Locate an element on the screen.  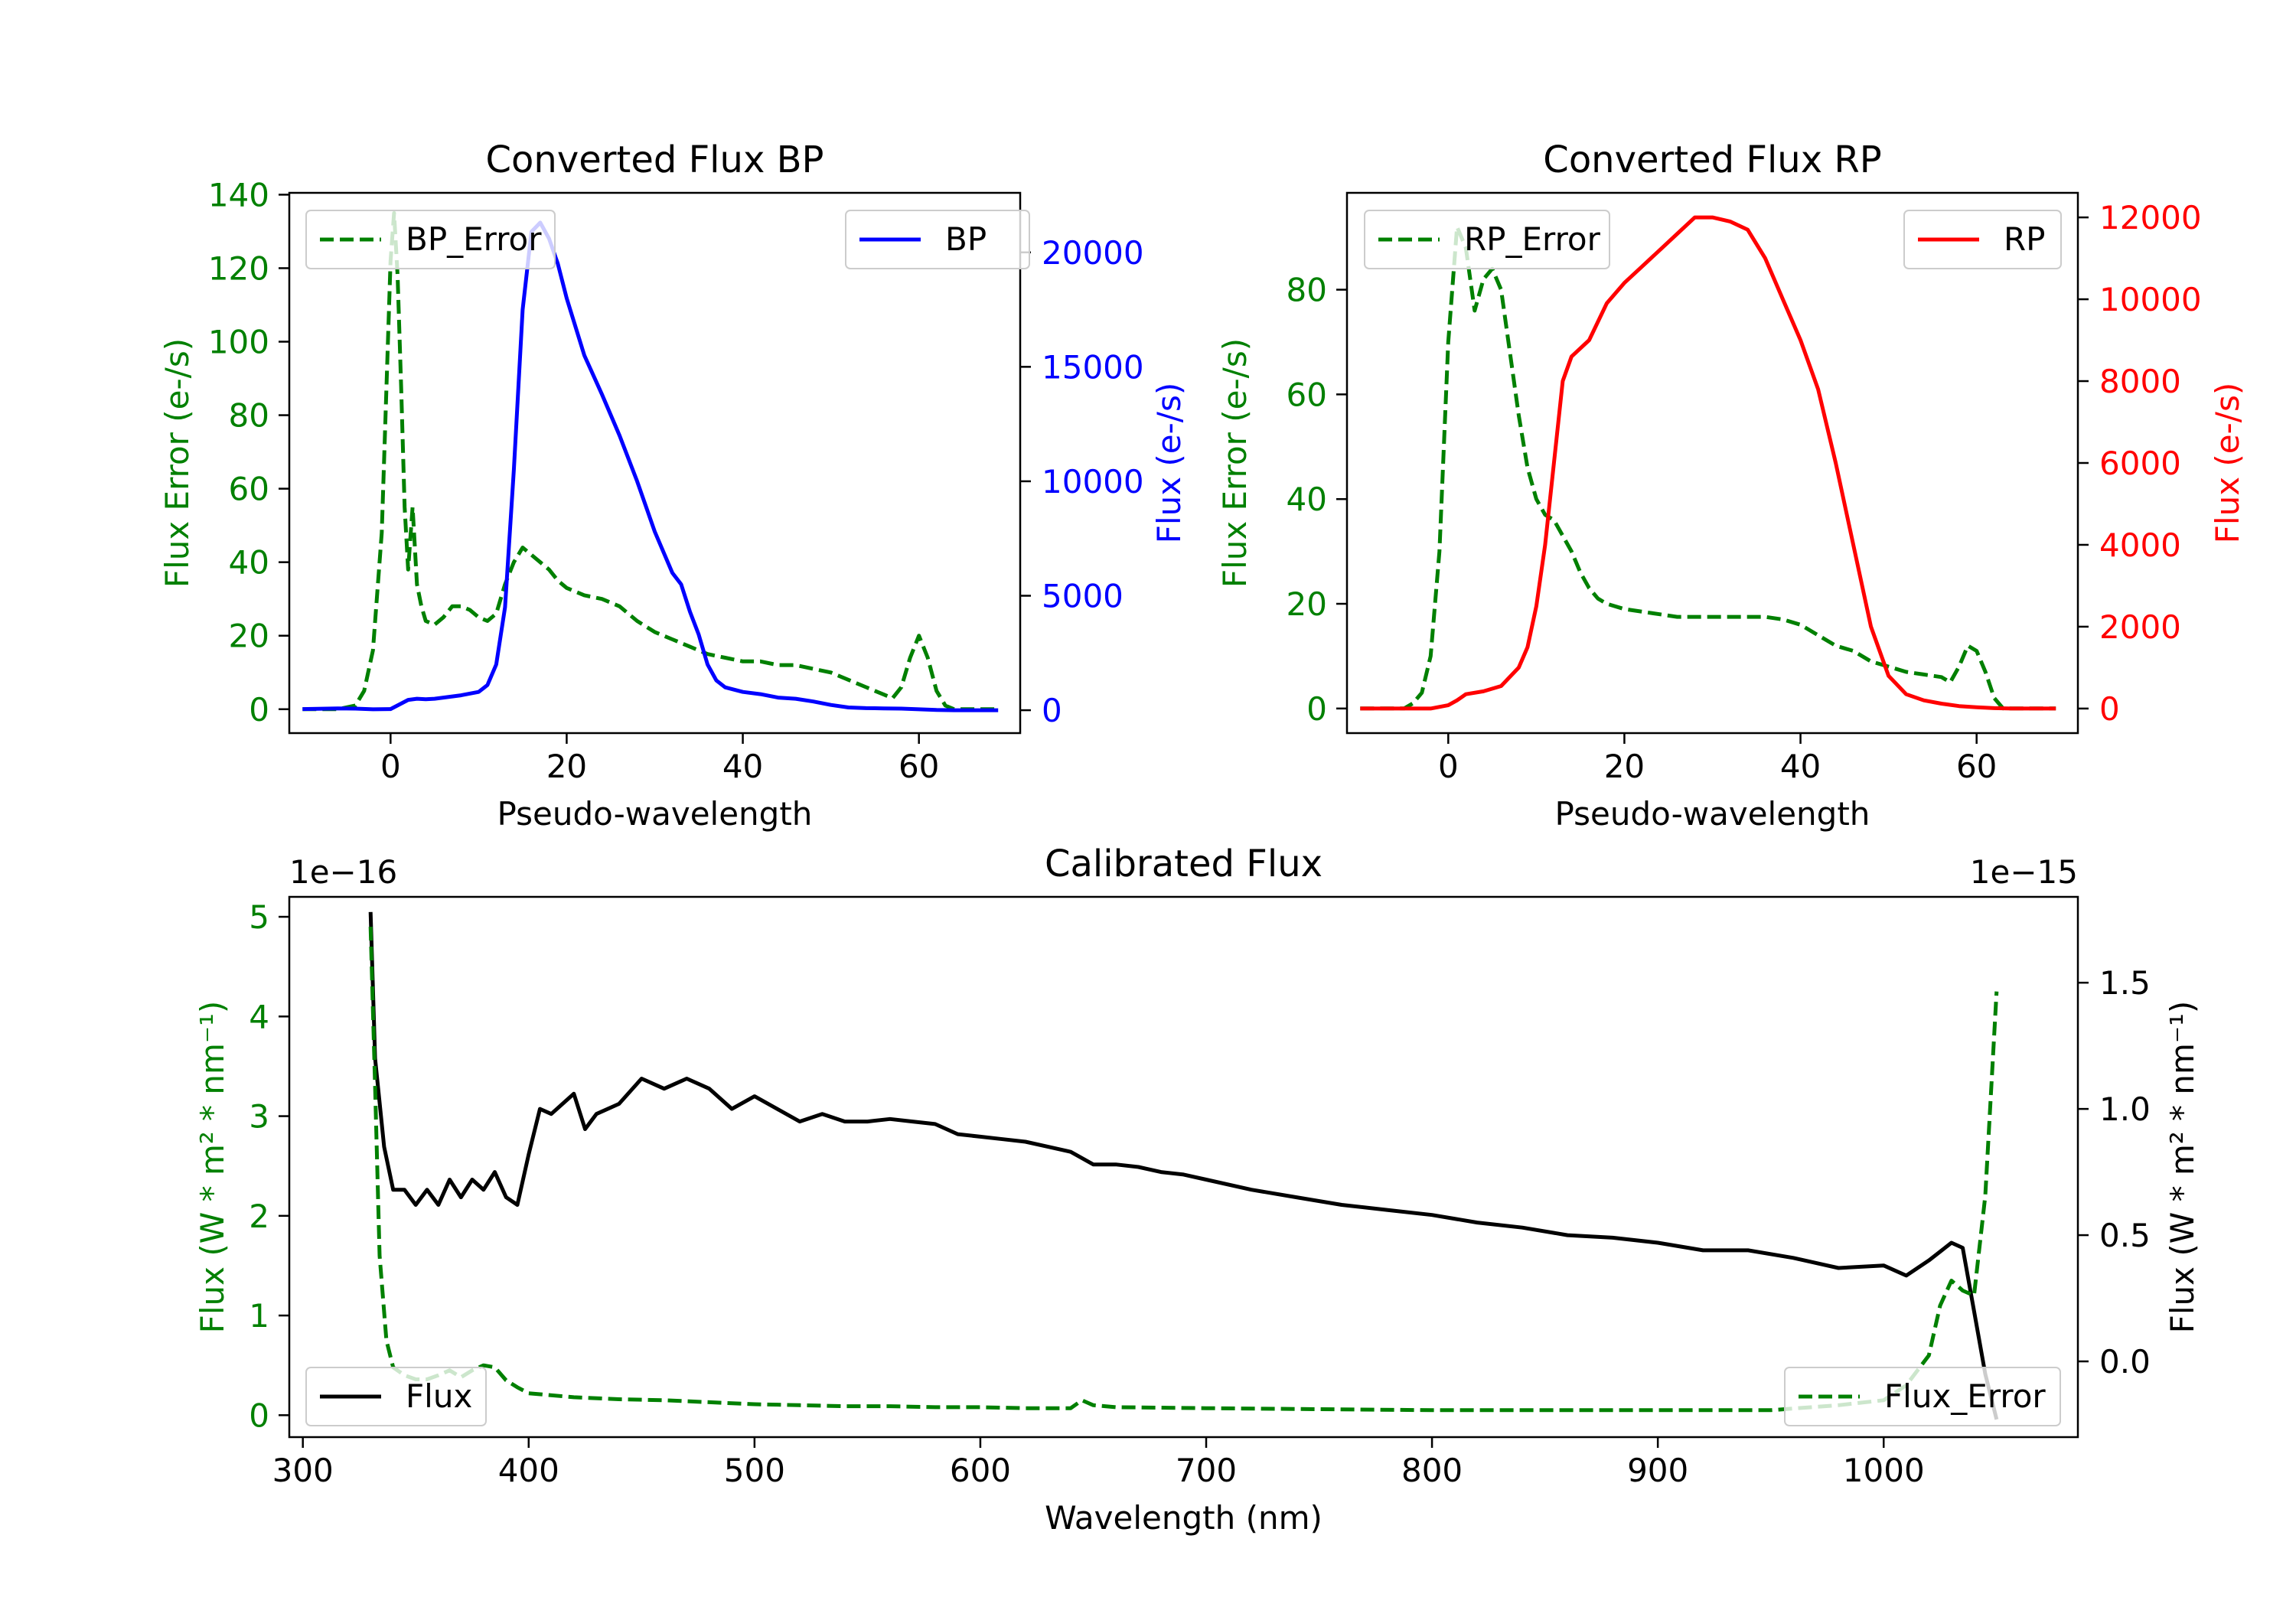
legend-label: Flux is located at coordinates (439, 1396).